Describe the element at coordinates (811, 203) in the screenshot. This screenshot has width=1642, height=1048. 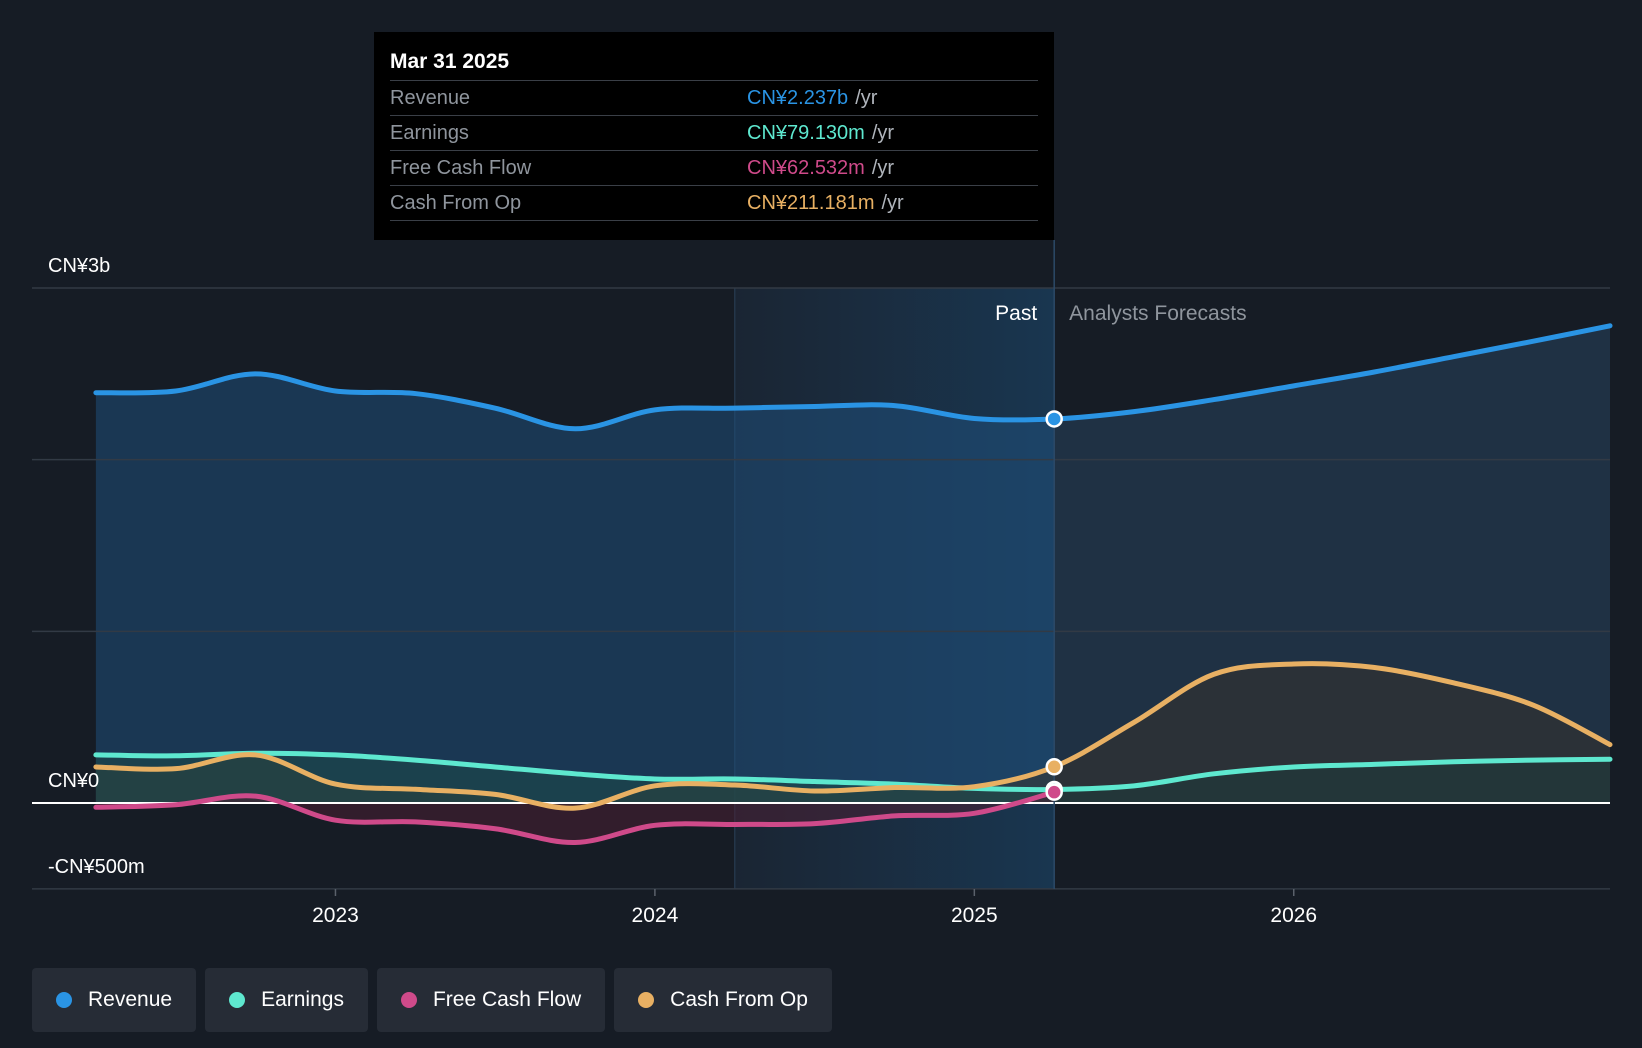
I see `tooltip-value: CN¥211.181m` at that location.